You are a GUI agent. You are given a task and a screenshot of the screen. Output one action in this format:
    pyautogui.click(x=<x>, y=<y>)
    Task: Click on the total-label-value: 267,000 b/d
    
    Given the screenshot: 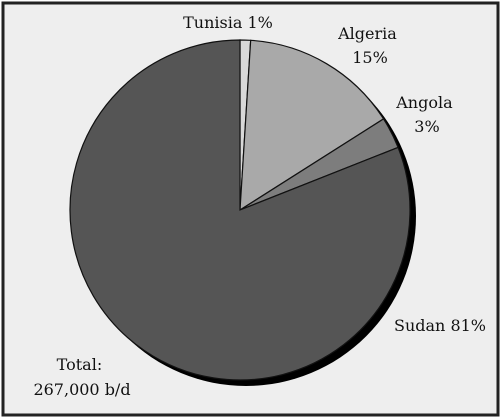 What is the action you would take?
    pyautogui.click(x=81, y=389)
    